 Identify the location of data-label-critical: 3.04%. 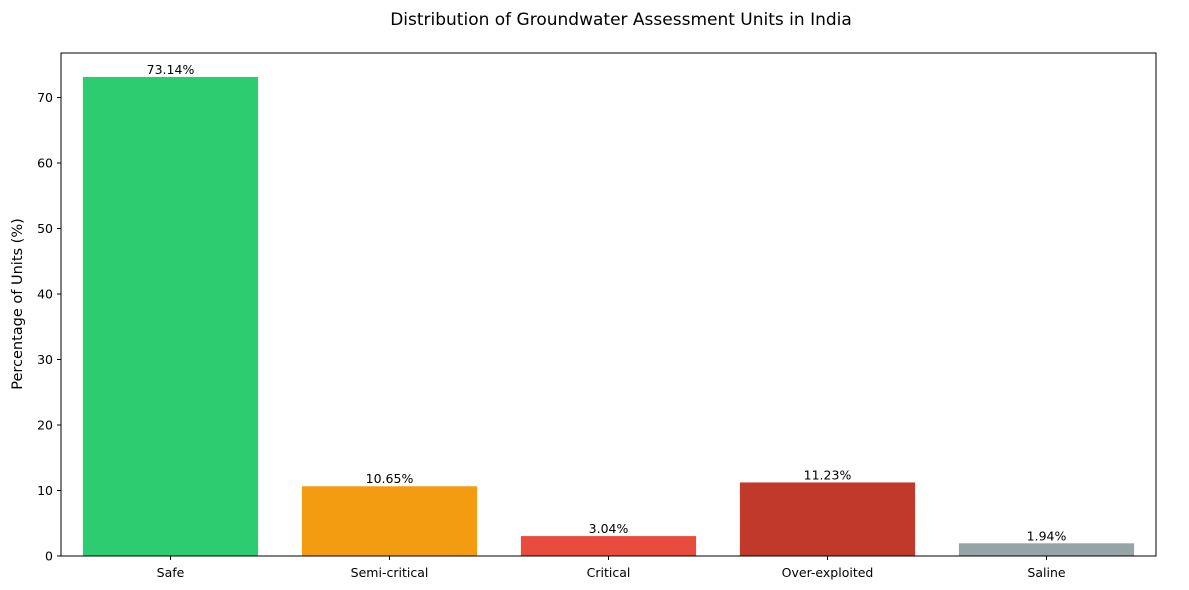
(609, 528).